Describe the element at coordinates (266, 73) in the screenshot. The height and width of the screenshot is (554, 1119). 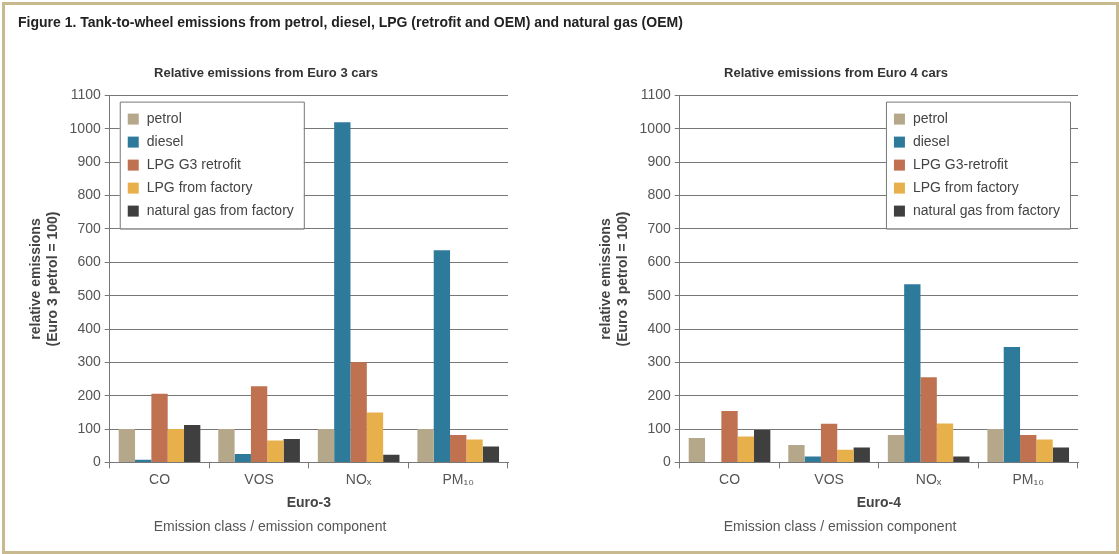
I see `chart-title: Relative emissions from Euro 3 cars` at that location.